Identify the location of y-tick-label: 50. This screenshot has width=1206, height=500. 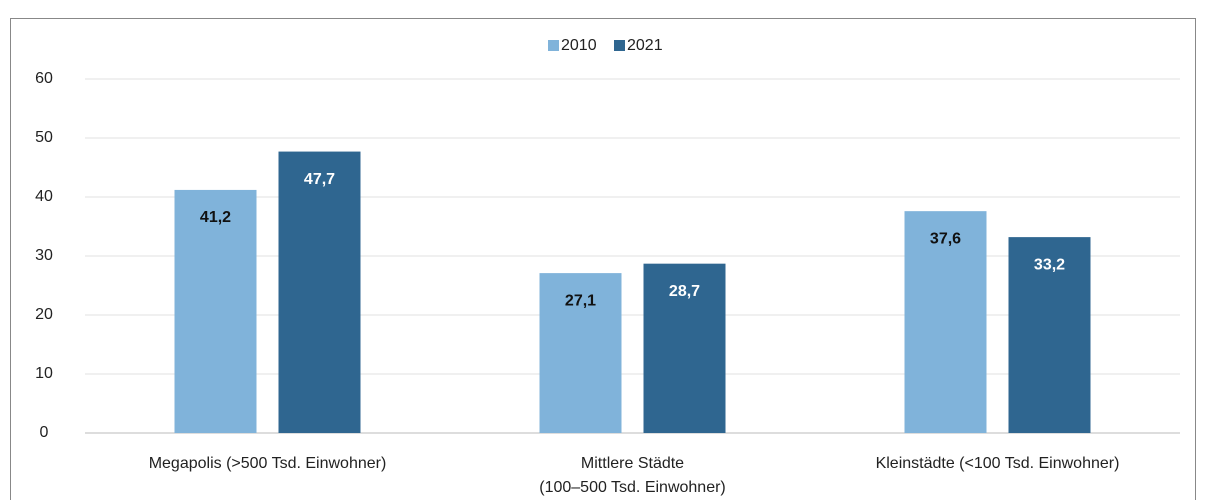
(44, 137).